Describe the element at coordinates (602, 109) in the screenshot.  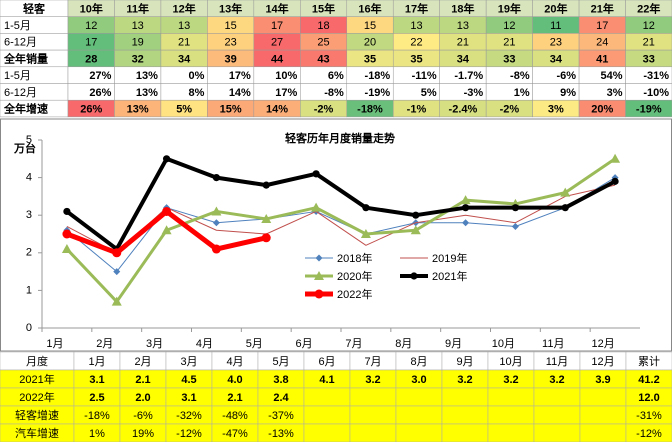
I see `table-text: 20%` at that location.